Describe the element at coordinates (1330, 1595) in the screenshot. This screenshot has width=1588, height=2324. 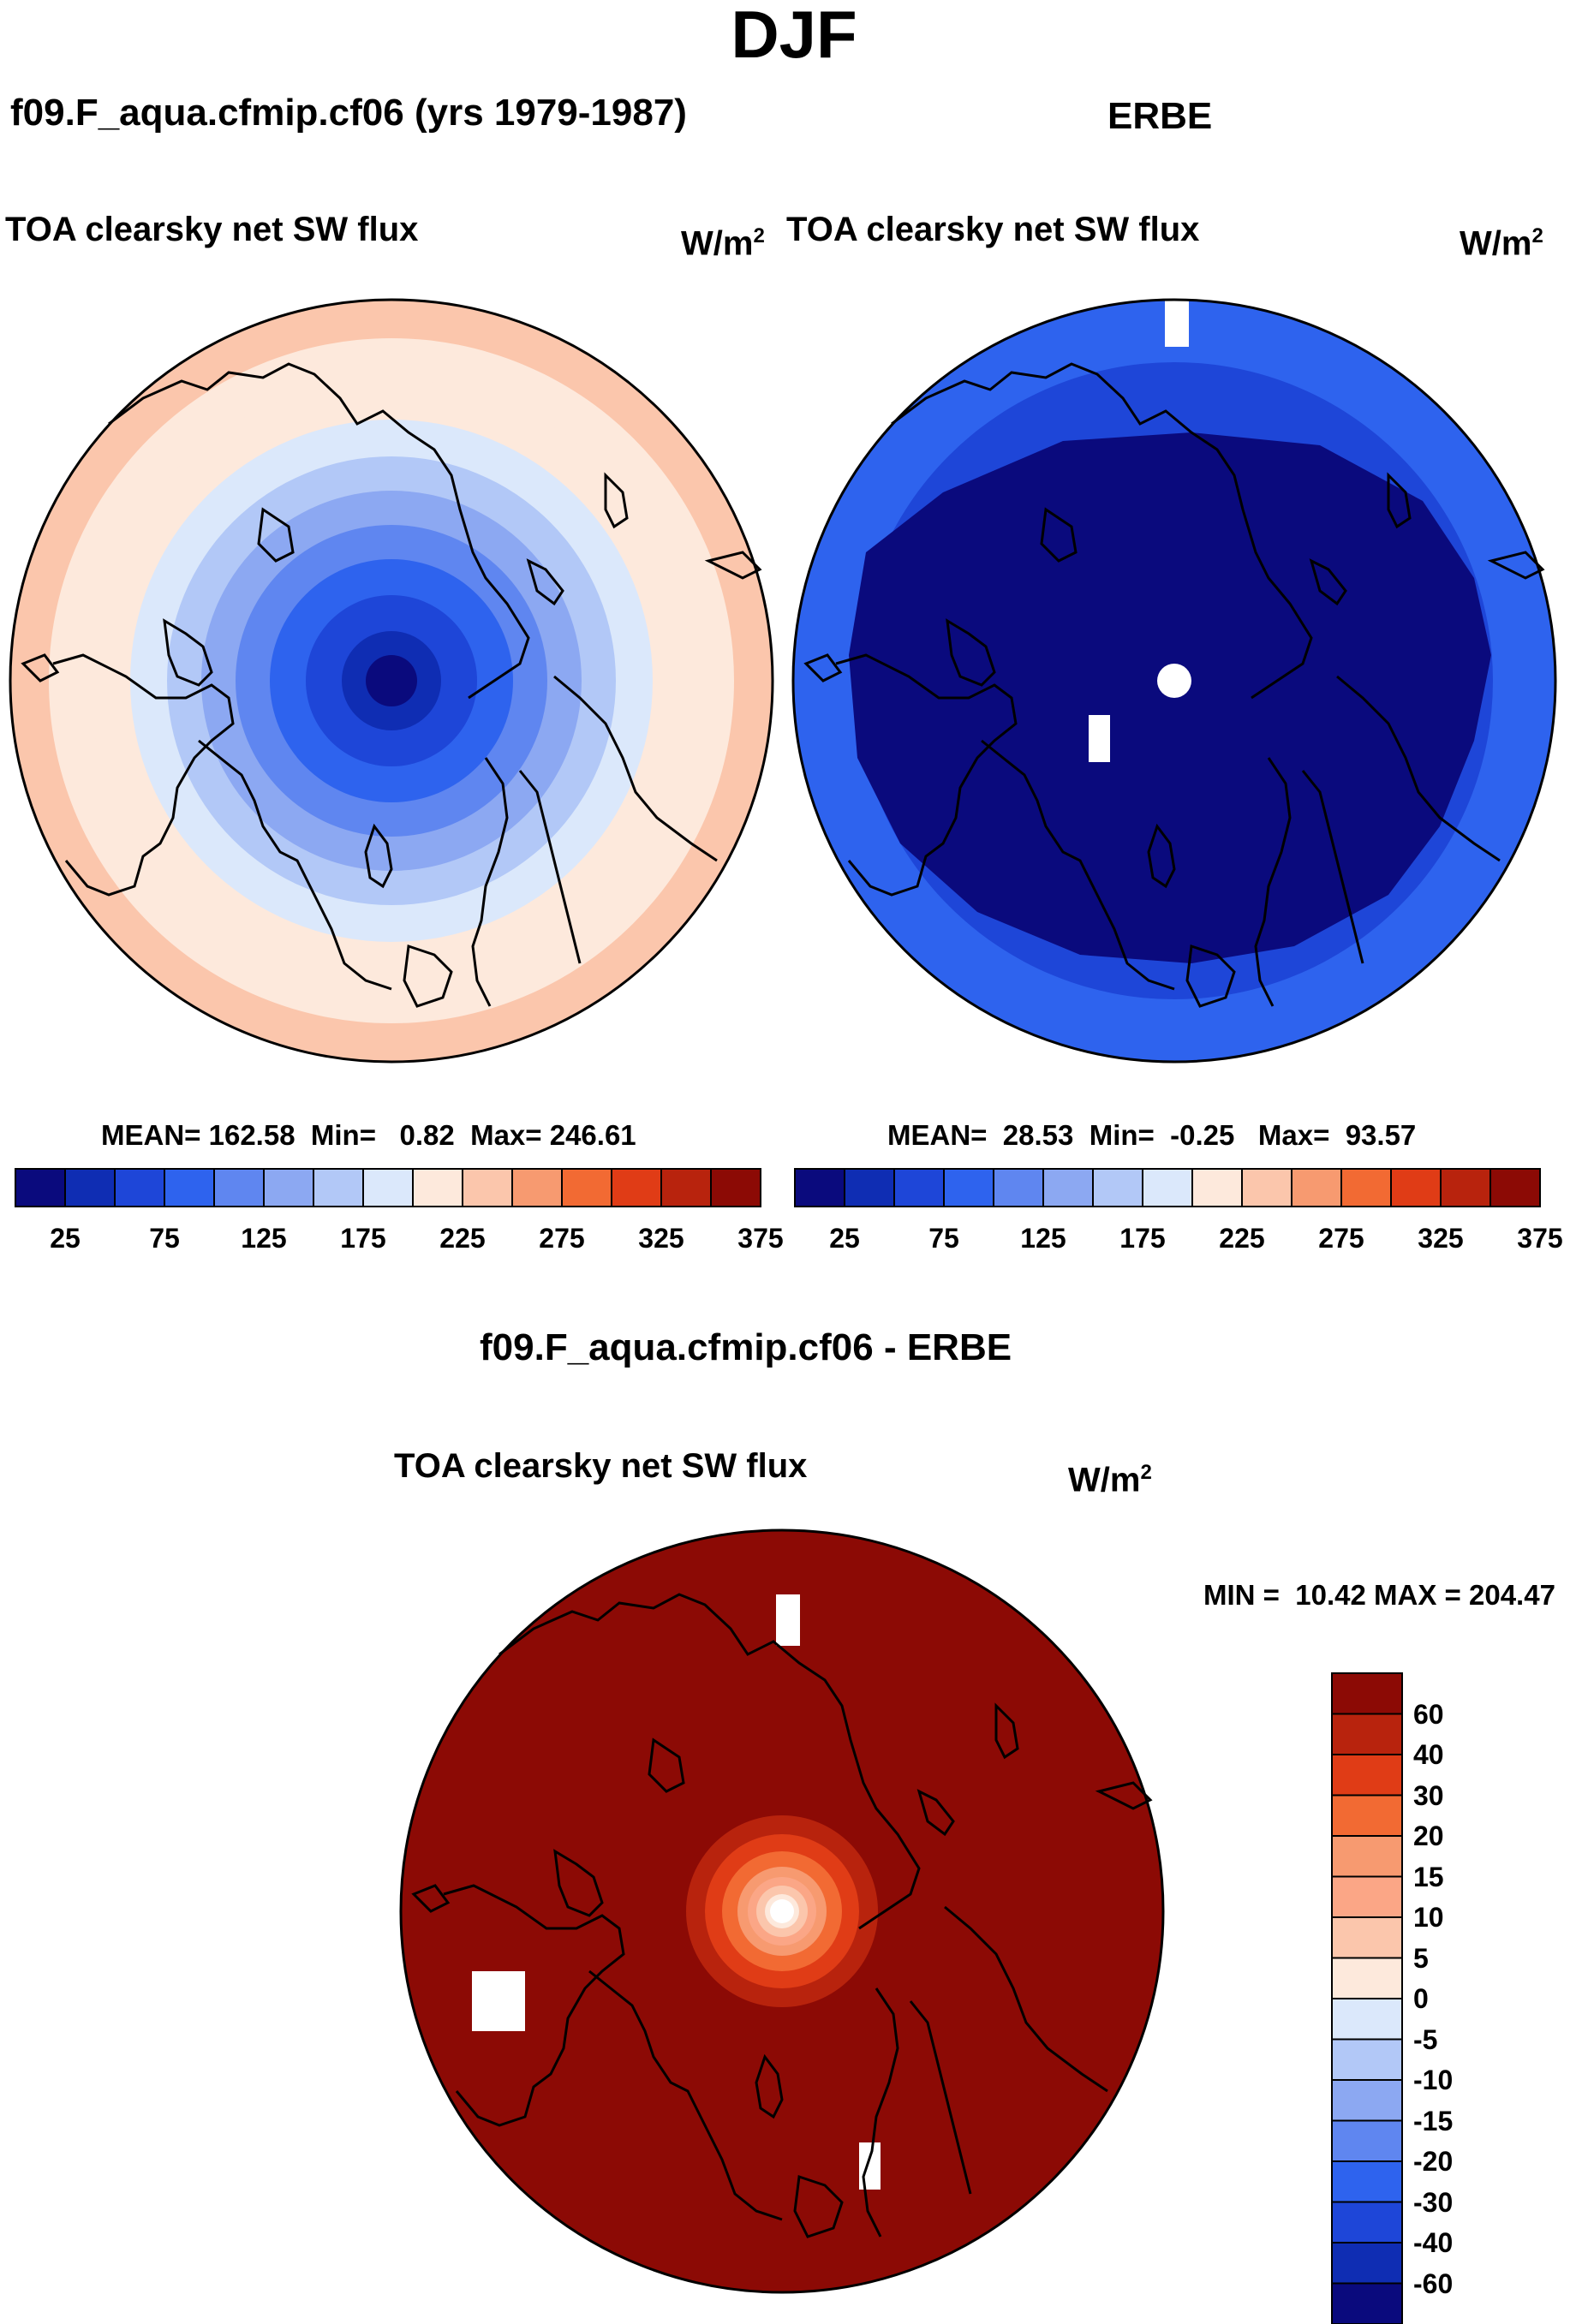
I see `diff-min-value: 10.42` at that location.